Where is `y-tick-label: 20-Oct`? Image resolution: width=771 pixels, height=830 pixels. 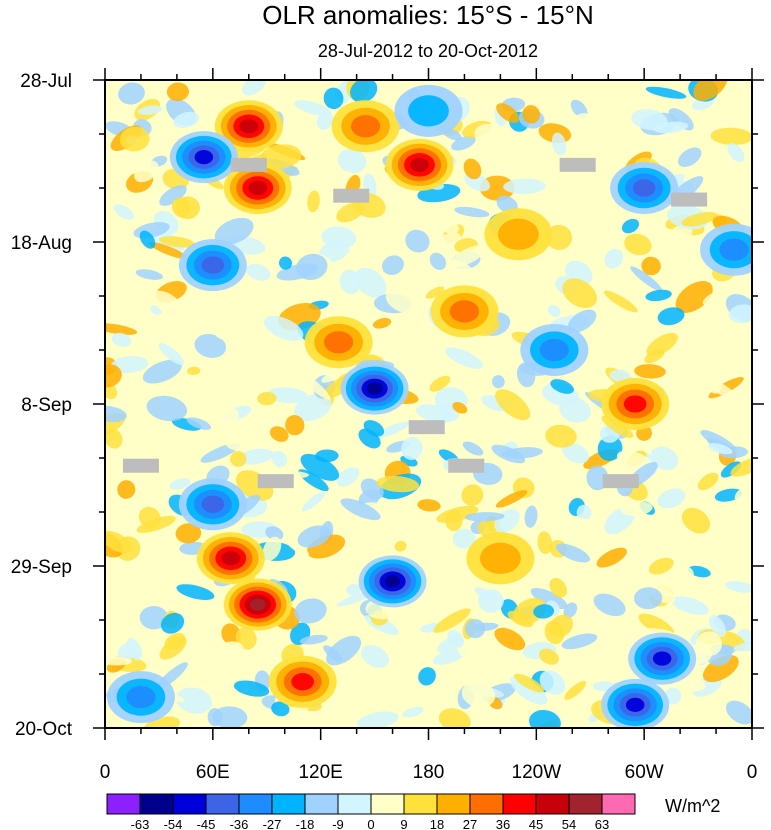 y-tick-label: 20-Oct is located at coordinates (44, 729).